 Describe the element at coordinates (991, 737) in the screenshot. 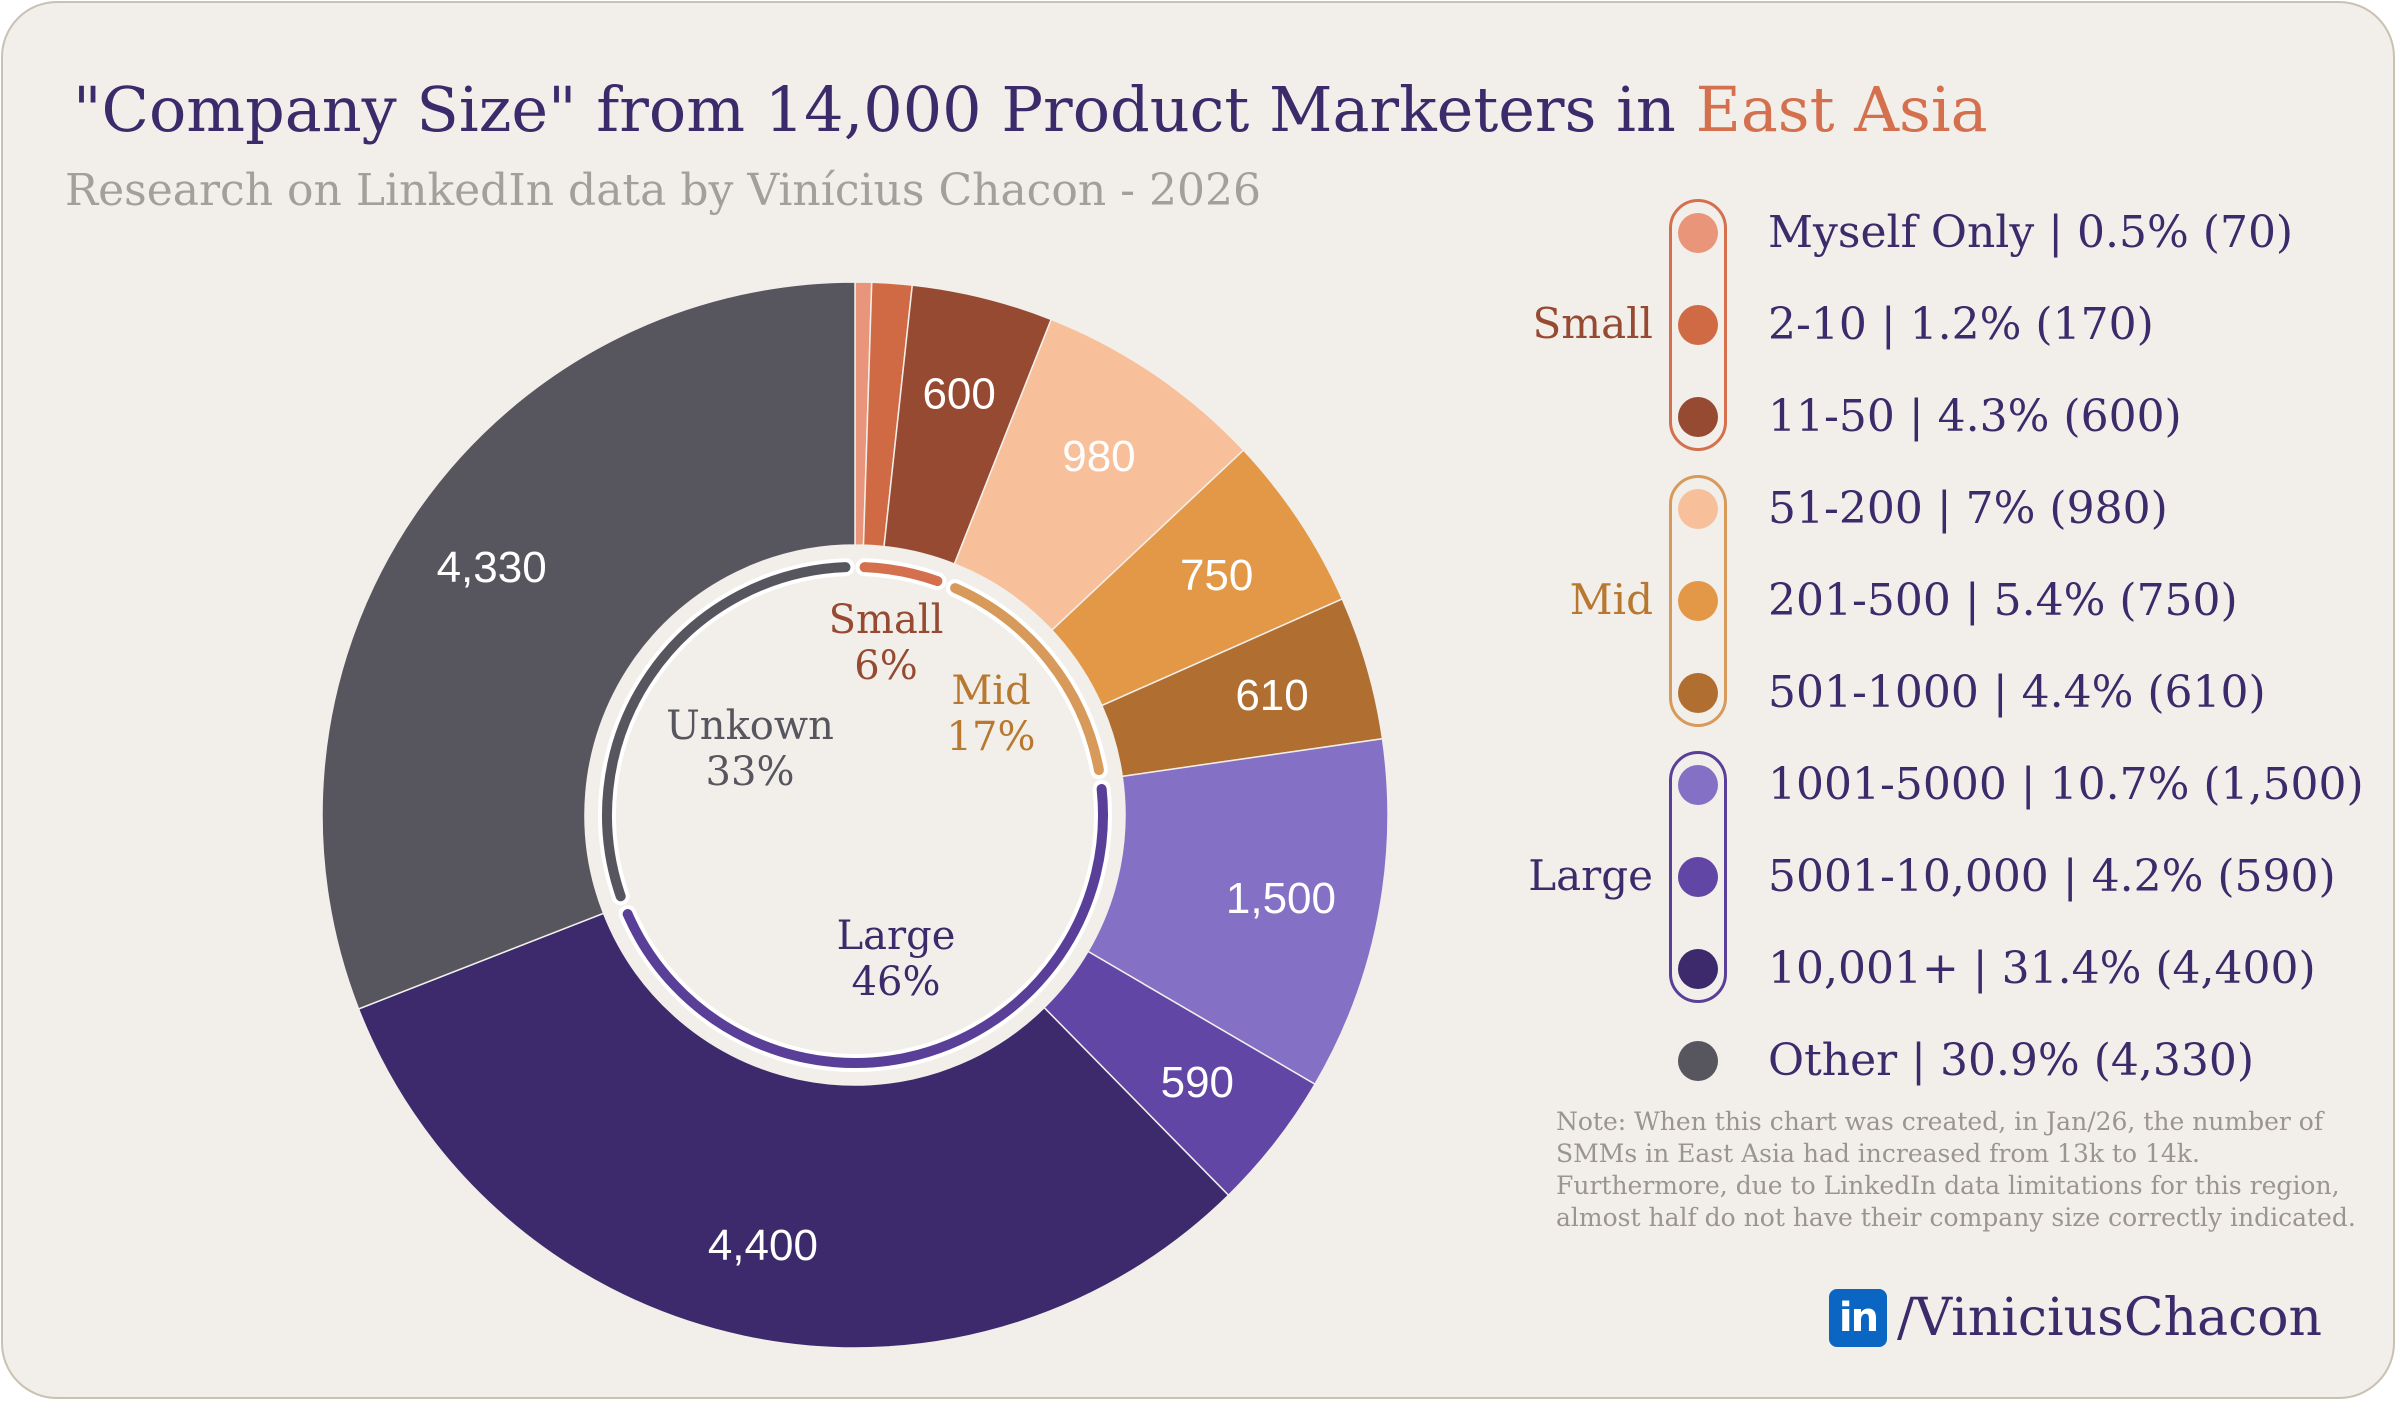

I see `group-percent-mid: 17%` at that location.